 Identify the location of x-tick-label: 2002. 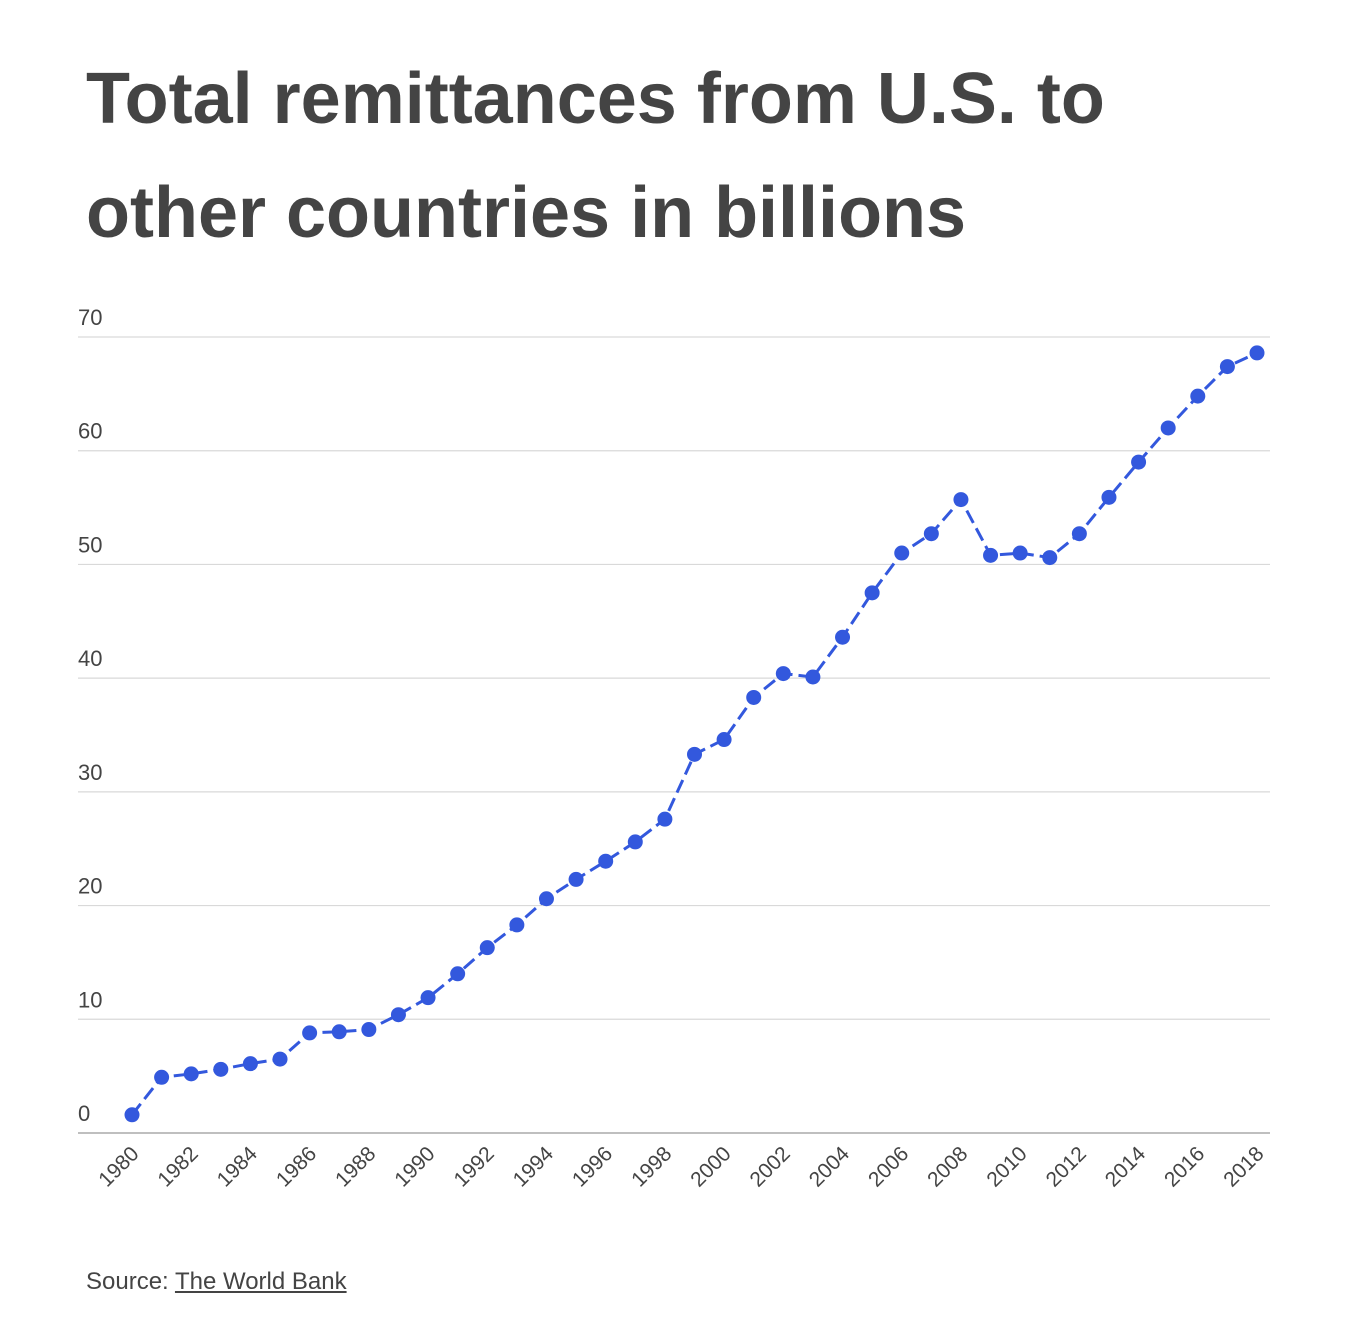
(770, 1166).